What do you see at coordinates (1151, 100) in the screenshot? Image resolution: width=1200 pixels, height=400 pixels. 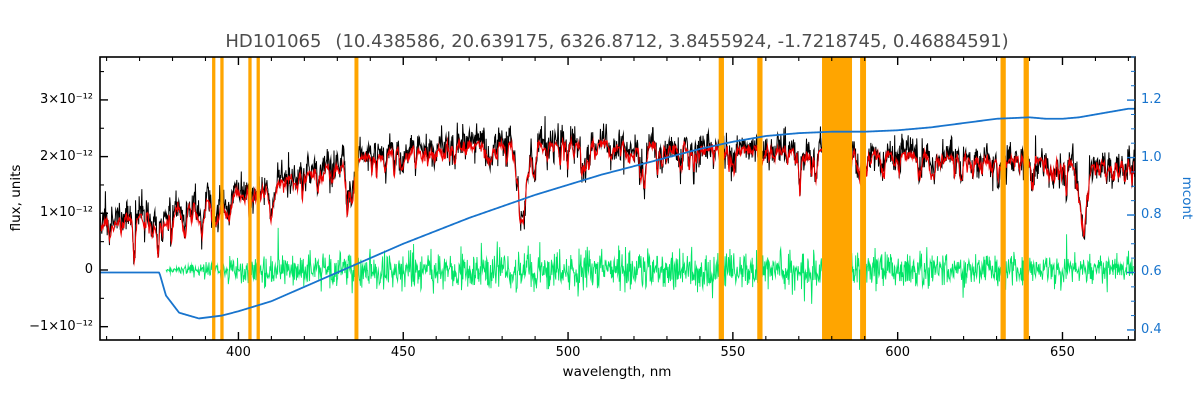 I see `y-right-tick-label: 1.2` at bounding box center [1151, 100].